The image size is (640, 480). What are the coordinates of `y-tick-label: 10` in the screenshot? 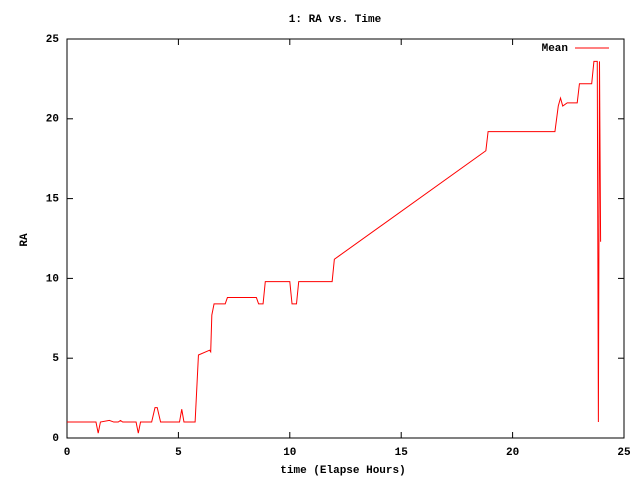 It's located at (52, 279).